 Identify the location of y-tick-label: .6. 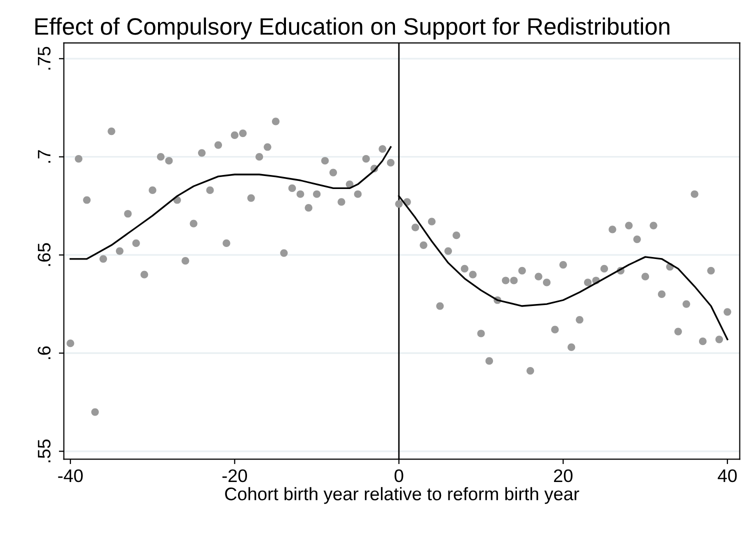
(44, 353).